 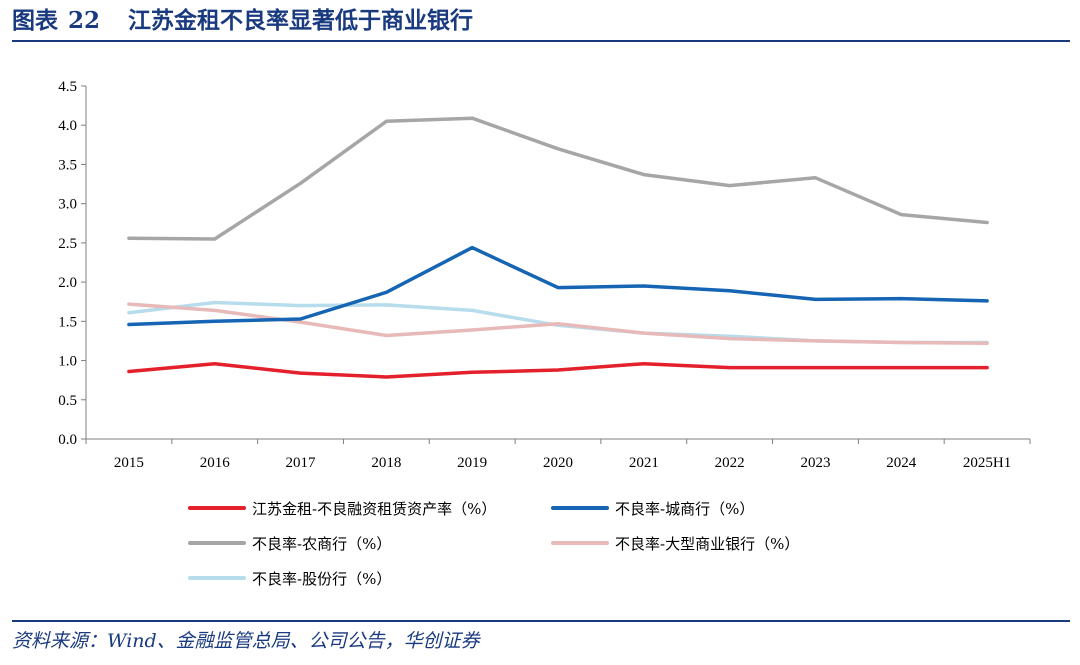 I want to click on x-tick-label: 2023, so click(x=815, y=463).